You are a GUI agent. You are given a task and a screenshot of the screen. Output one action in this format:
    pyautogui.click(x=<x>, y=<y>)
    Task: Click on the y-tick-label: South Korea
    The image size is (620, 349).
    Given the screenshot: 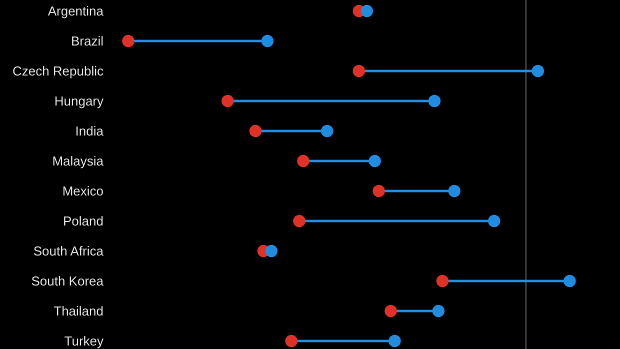 What is the action you would take?
    pyautogui.click(x=67, y=281)
    